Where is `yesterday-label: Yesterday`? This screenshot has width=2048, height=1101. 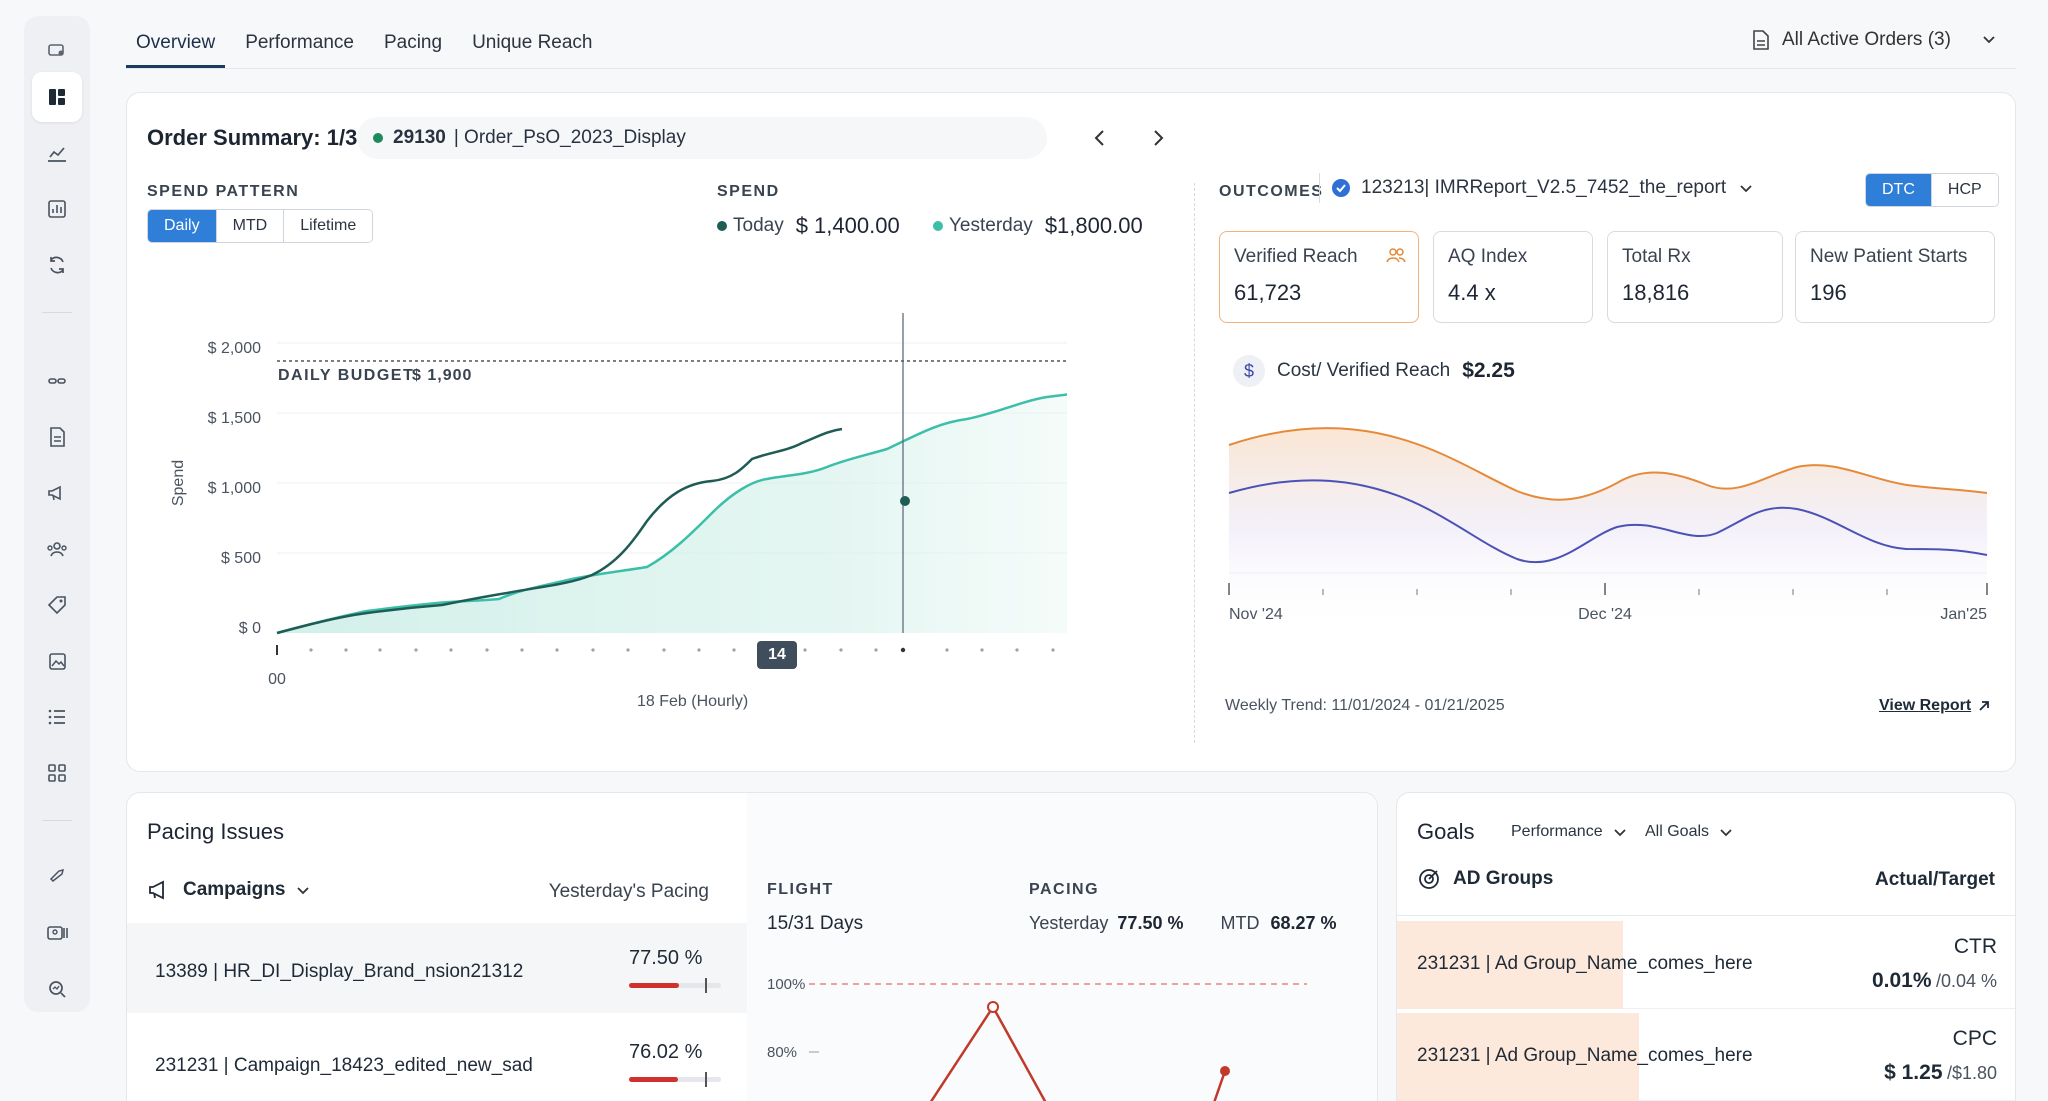 yesterday-label: Yesterday is located at coordinates (991, 225).